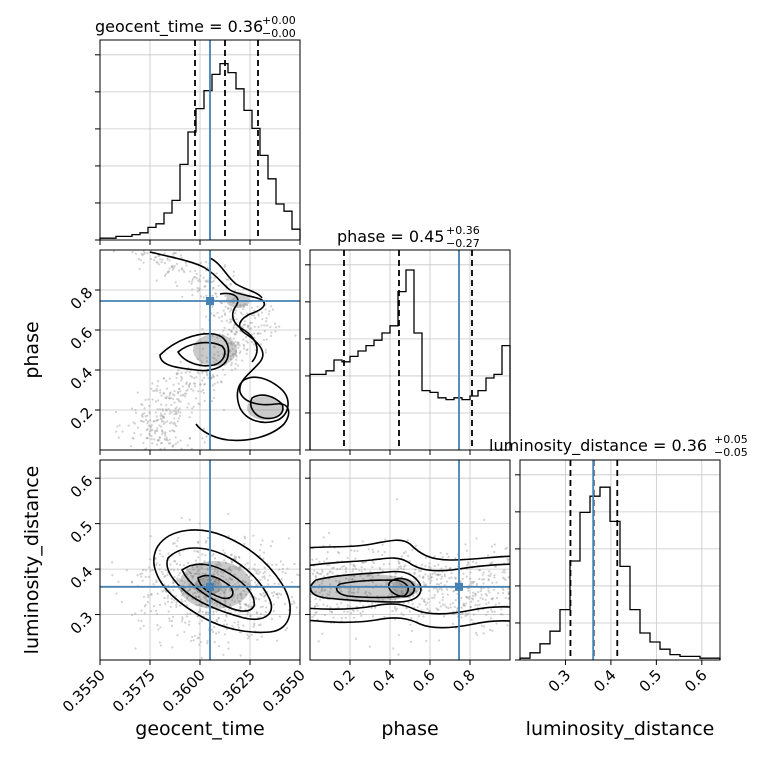 The width and height of the screenshot is (760, 760). I want to click on title-luminosity-distance-plus: +0.05, so click(731, 439).